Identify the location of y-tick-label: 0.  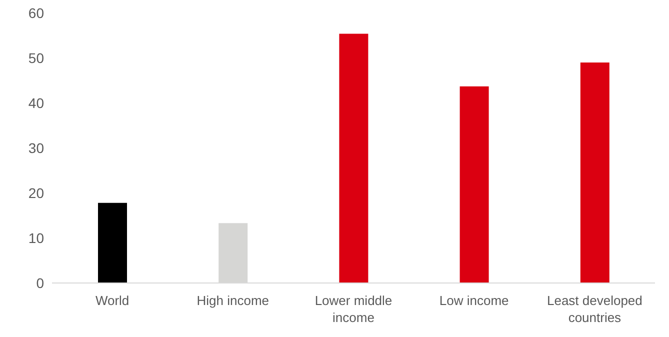
(40, 282).